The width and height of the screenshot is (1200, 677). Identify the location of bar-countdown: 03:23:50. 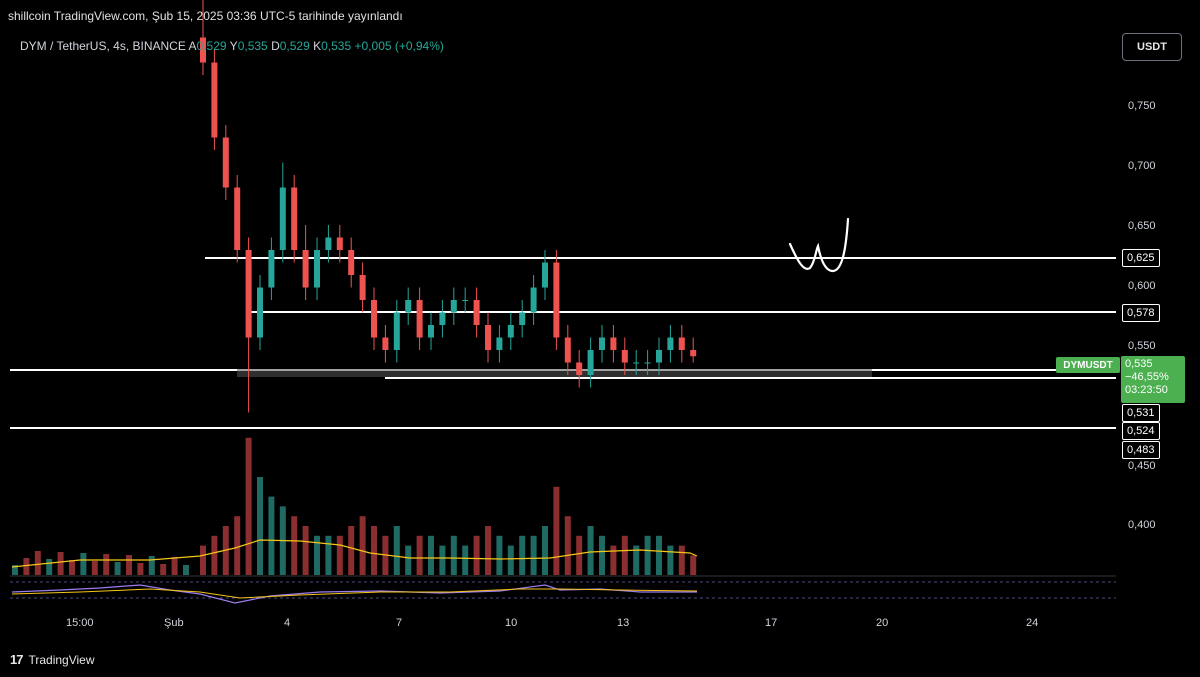
(1146, 390).